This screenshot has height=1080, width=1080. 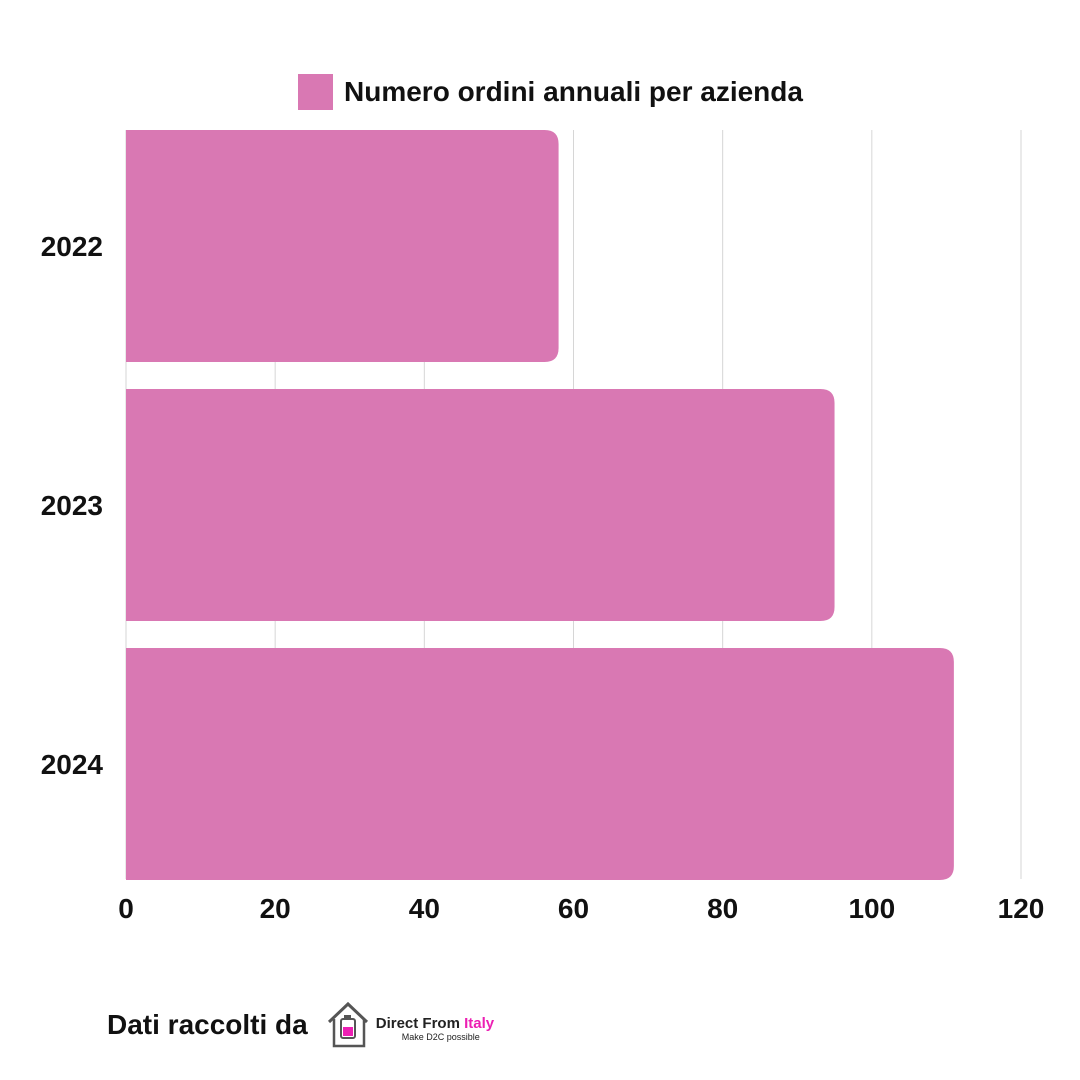 What do you see at coordinates (347, 1024) in the screenshot?
I see `house-logo-icon` at bounding box center [347, 1024].